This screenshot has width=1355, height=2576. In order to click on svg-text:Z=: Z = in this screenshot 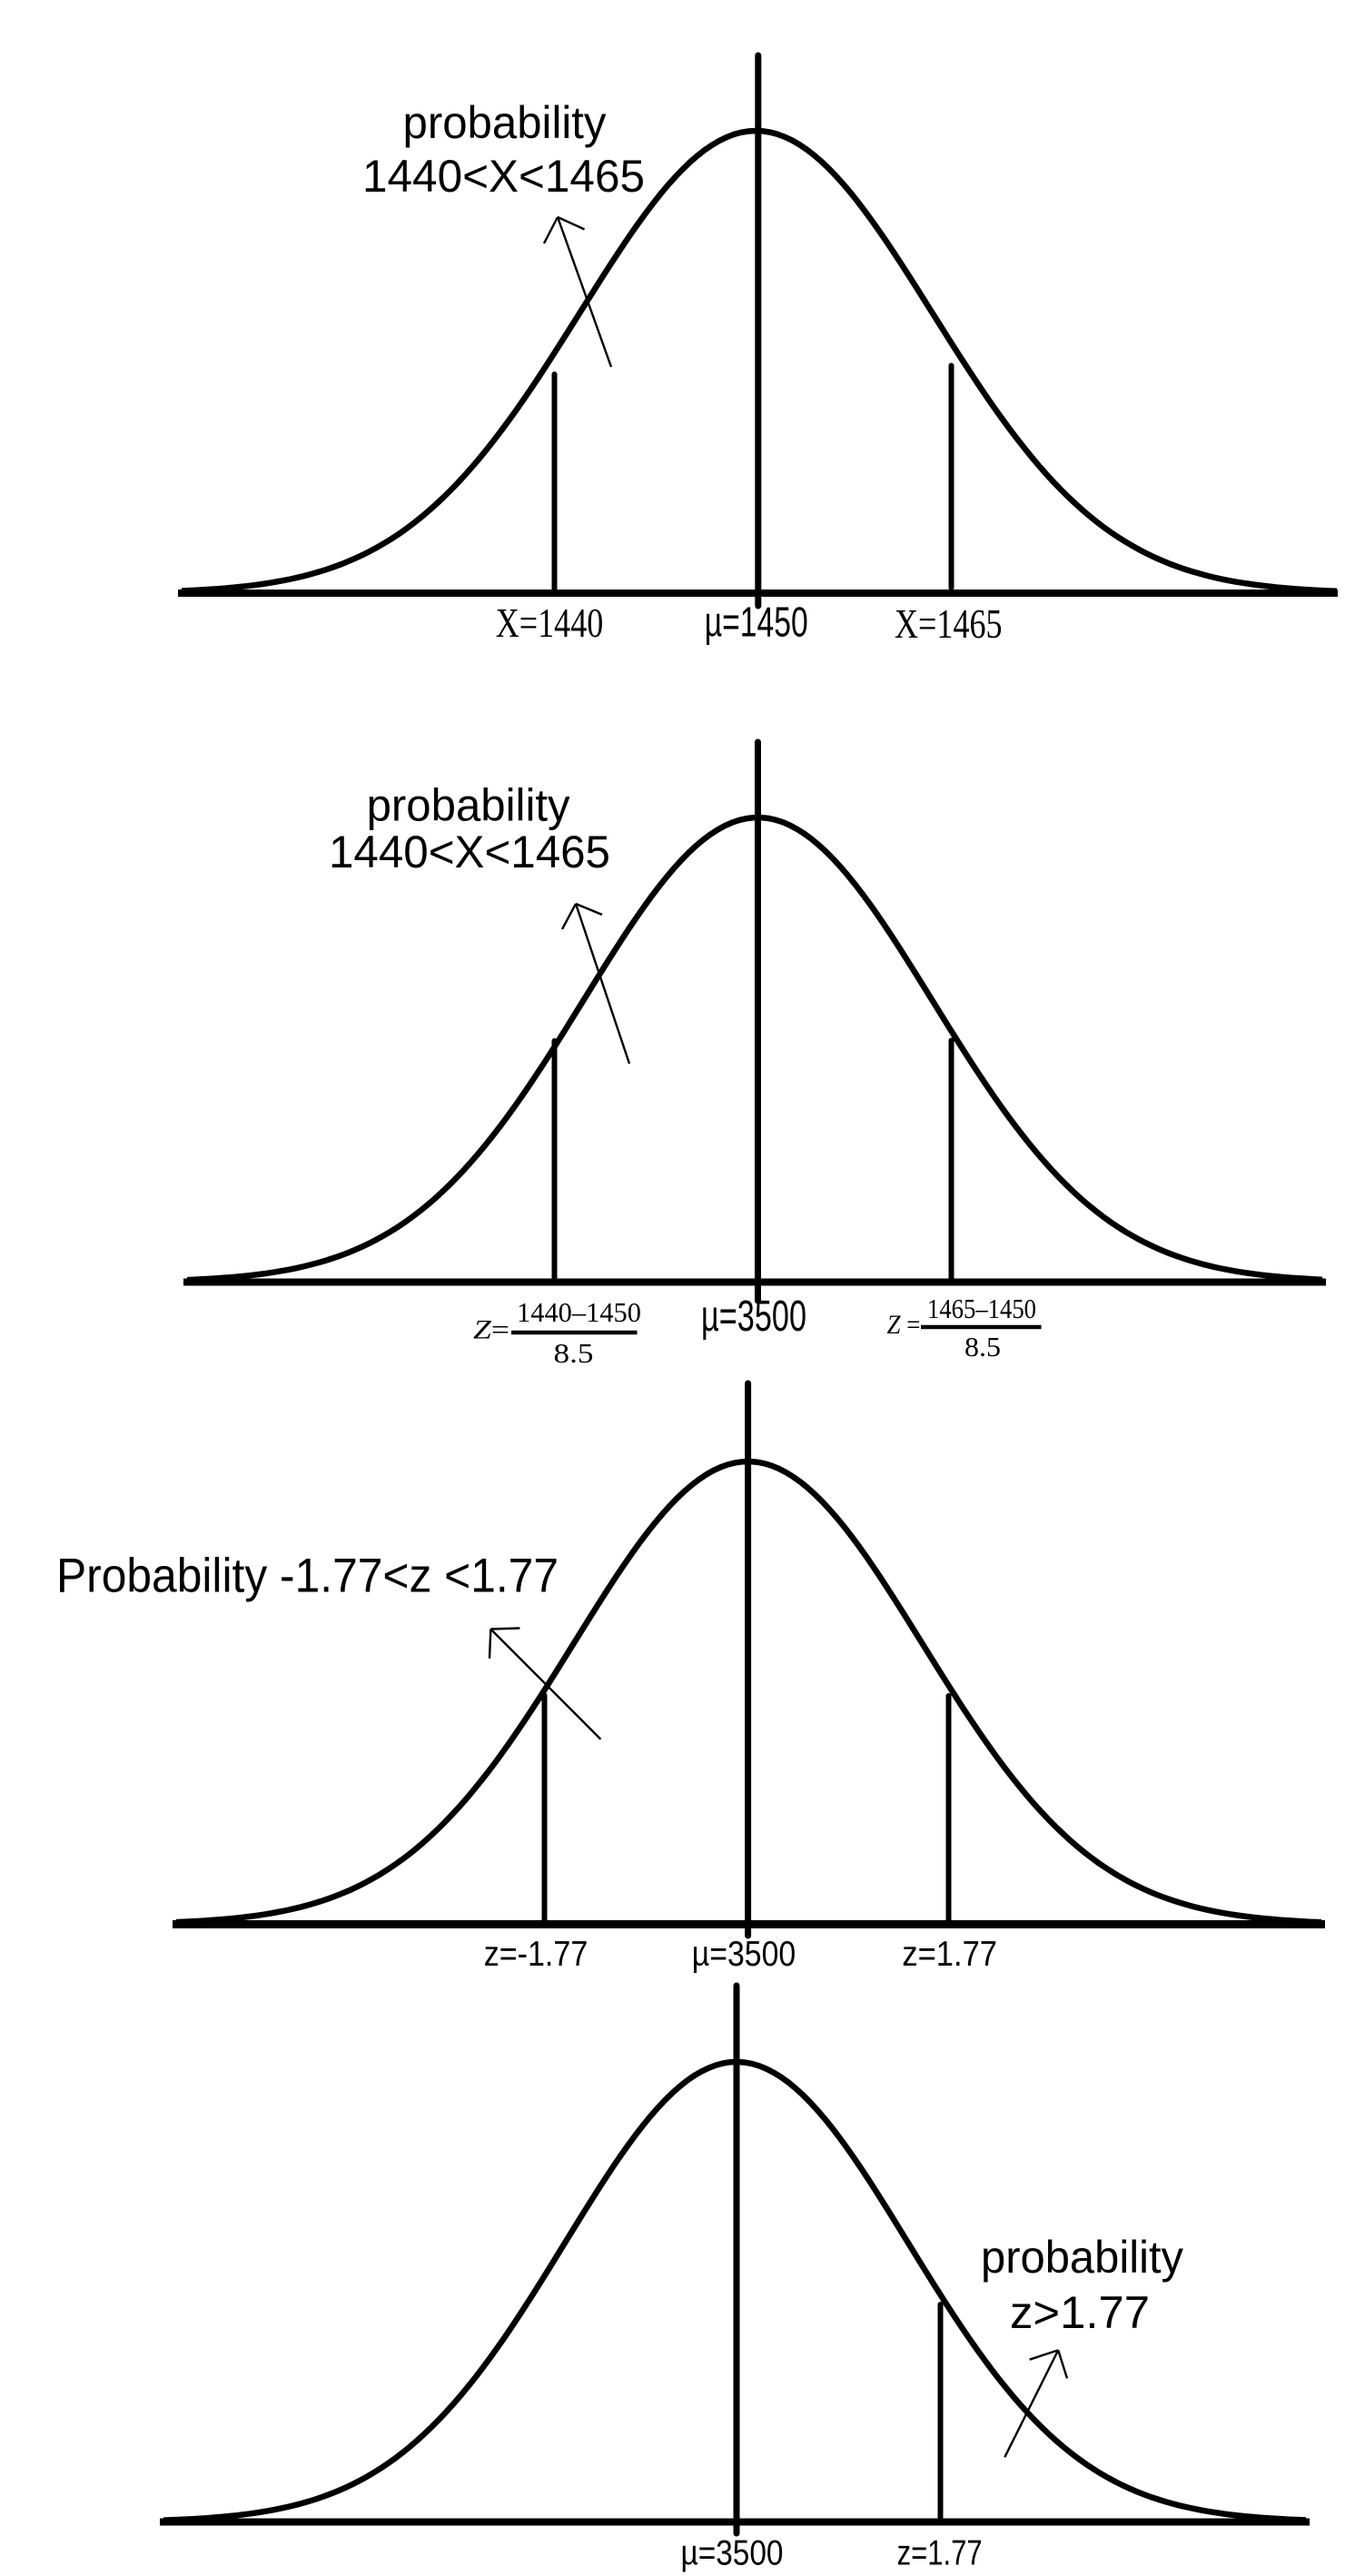, I will do `click(491, 1330)`.